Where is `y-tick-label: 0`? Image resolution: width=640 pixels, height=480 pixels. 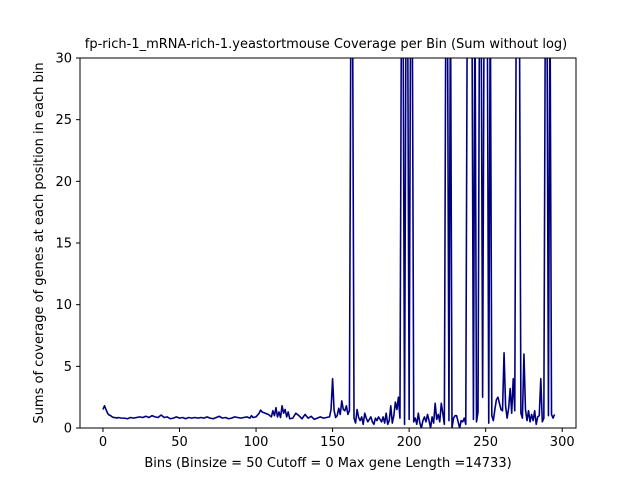 y-tick-label: 0 is located at coordinates (68, 429).